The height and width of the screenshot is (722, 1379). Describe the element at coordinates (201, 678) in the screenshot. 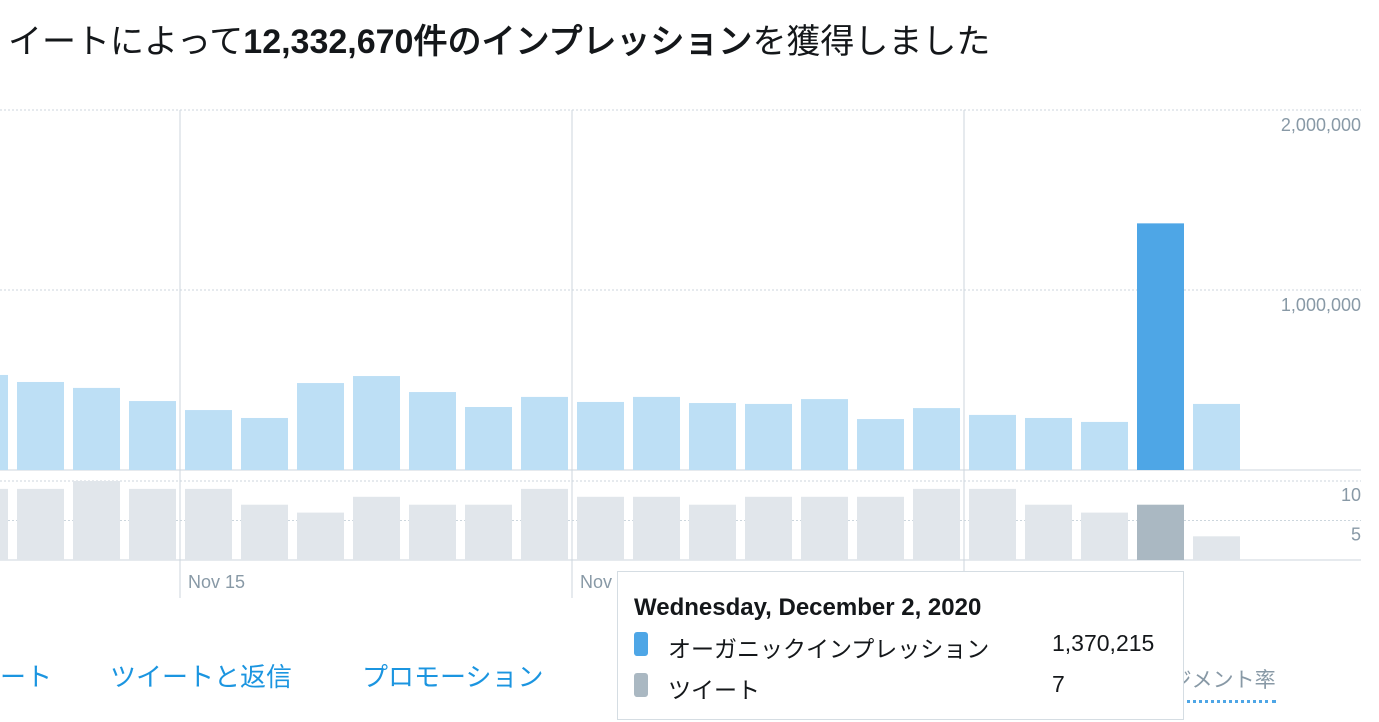

I see `tab: ツイートと返信` at that location.